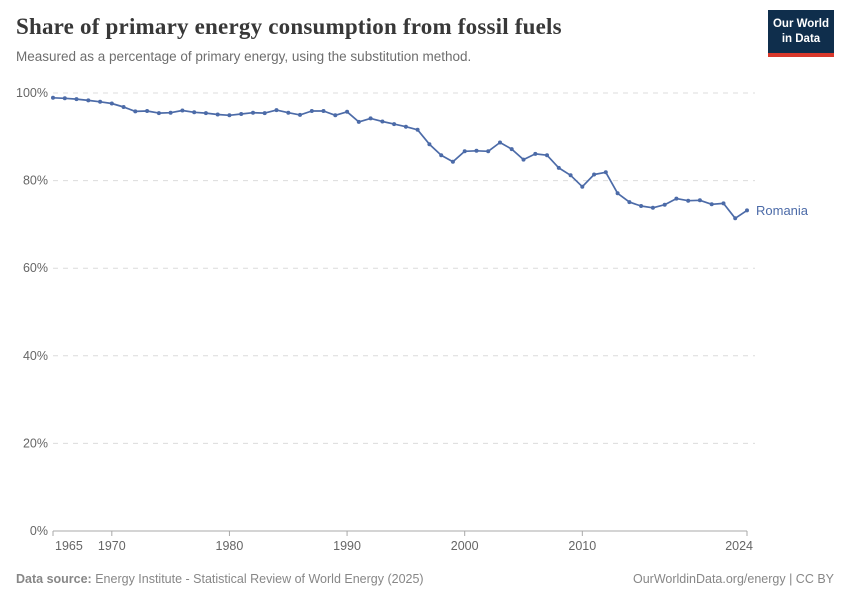 The image size is (850, 605). I want to click on series-label-romania: Romania, so click(782, 210).